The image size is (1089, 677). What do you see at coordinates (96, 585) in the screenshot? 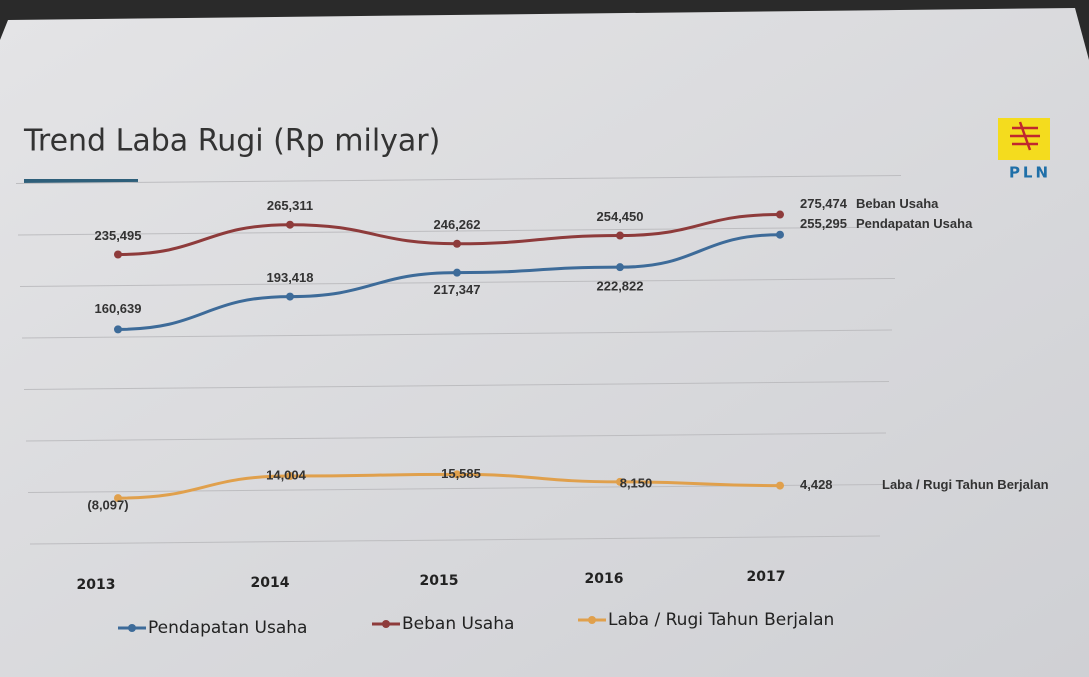
I see `x-tick-label: 2013` at bounding box center [96, 585].